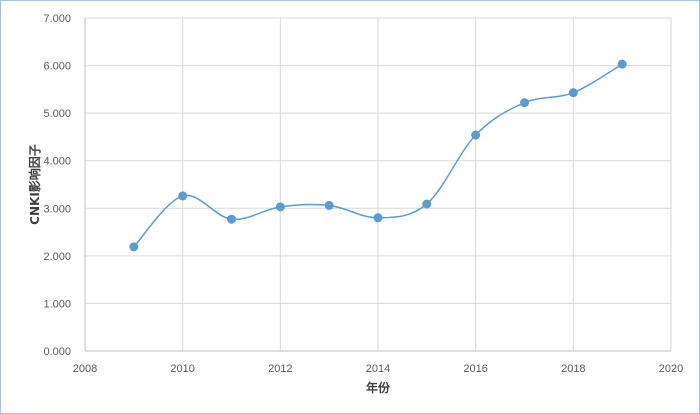  What do you see at coordinates (57, 114) in the screenshot?
I see `y-tick-label: 5.000` at bounding box center [57, 114].